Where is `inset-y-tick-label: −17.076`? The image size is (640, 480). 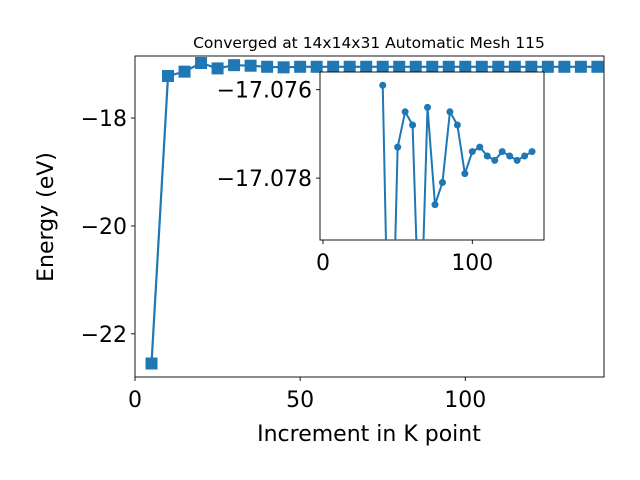
inset-y-tick-label: −17.076 is located at coordinates (264, 91).